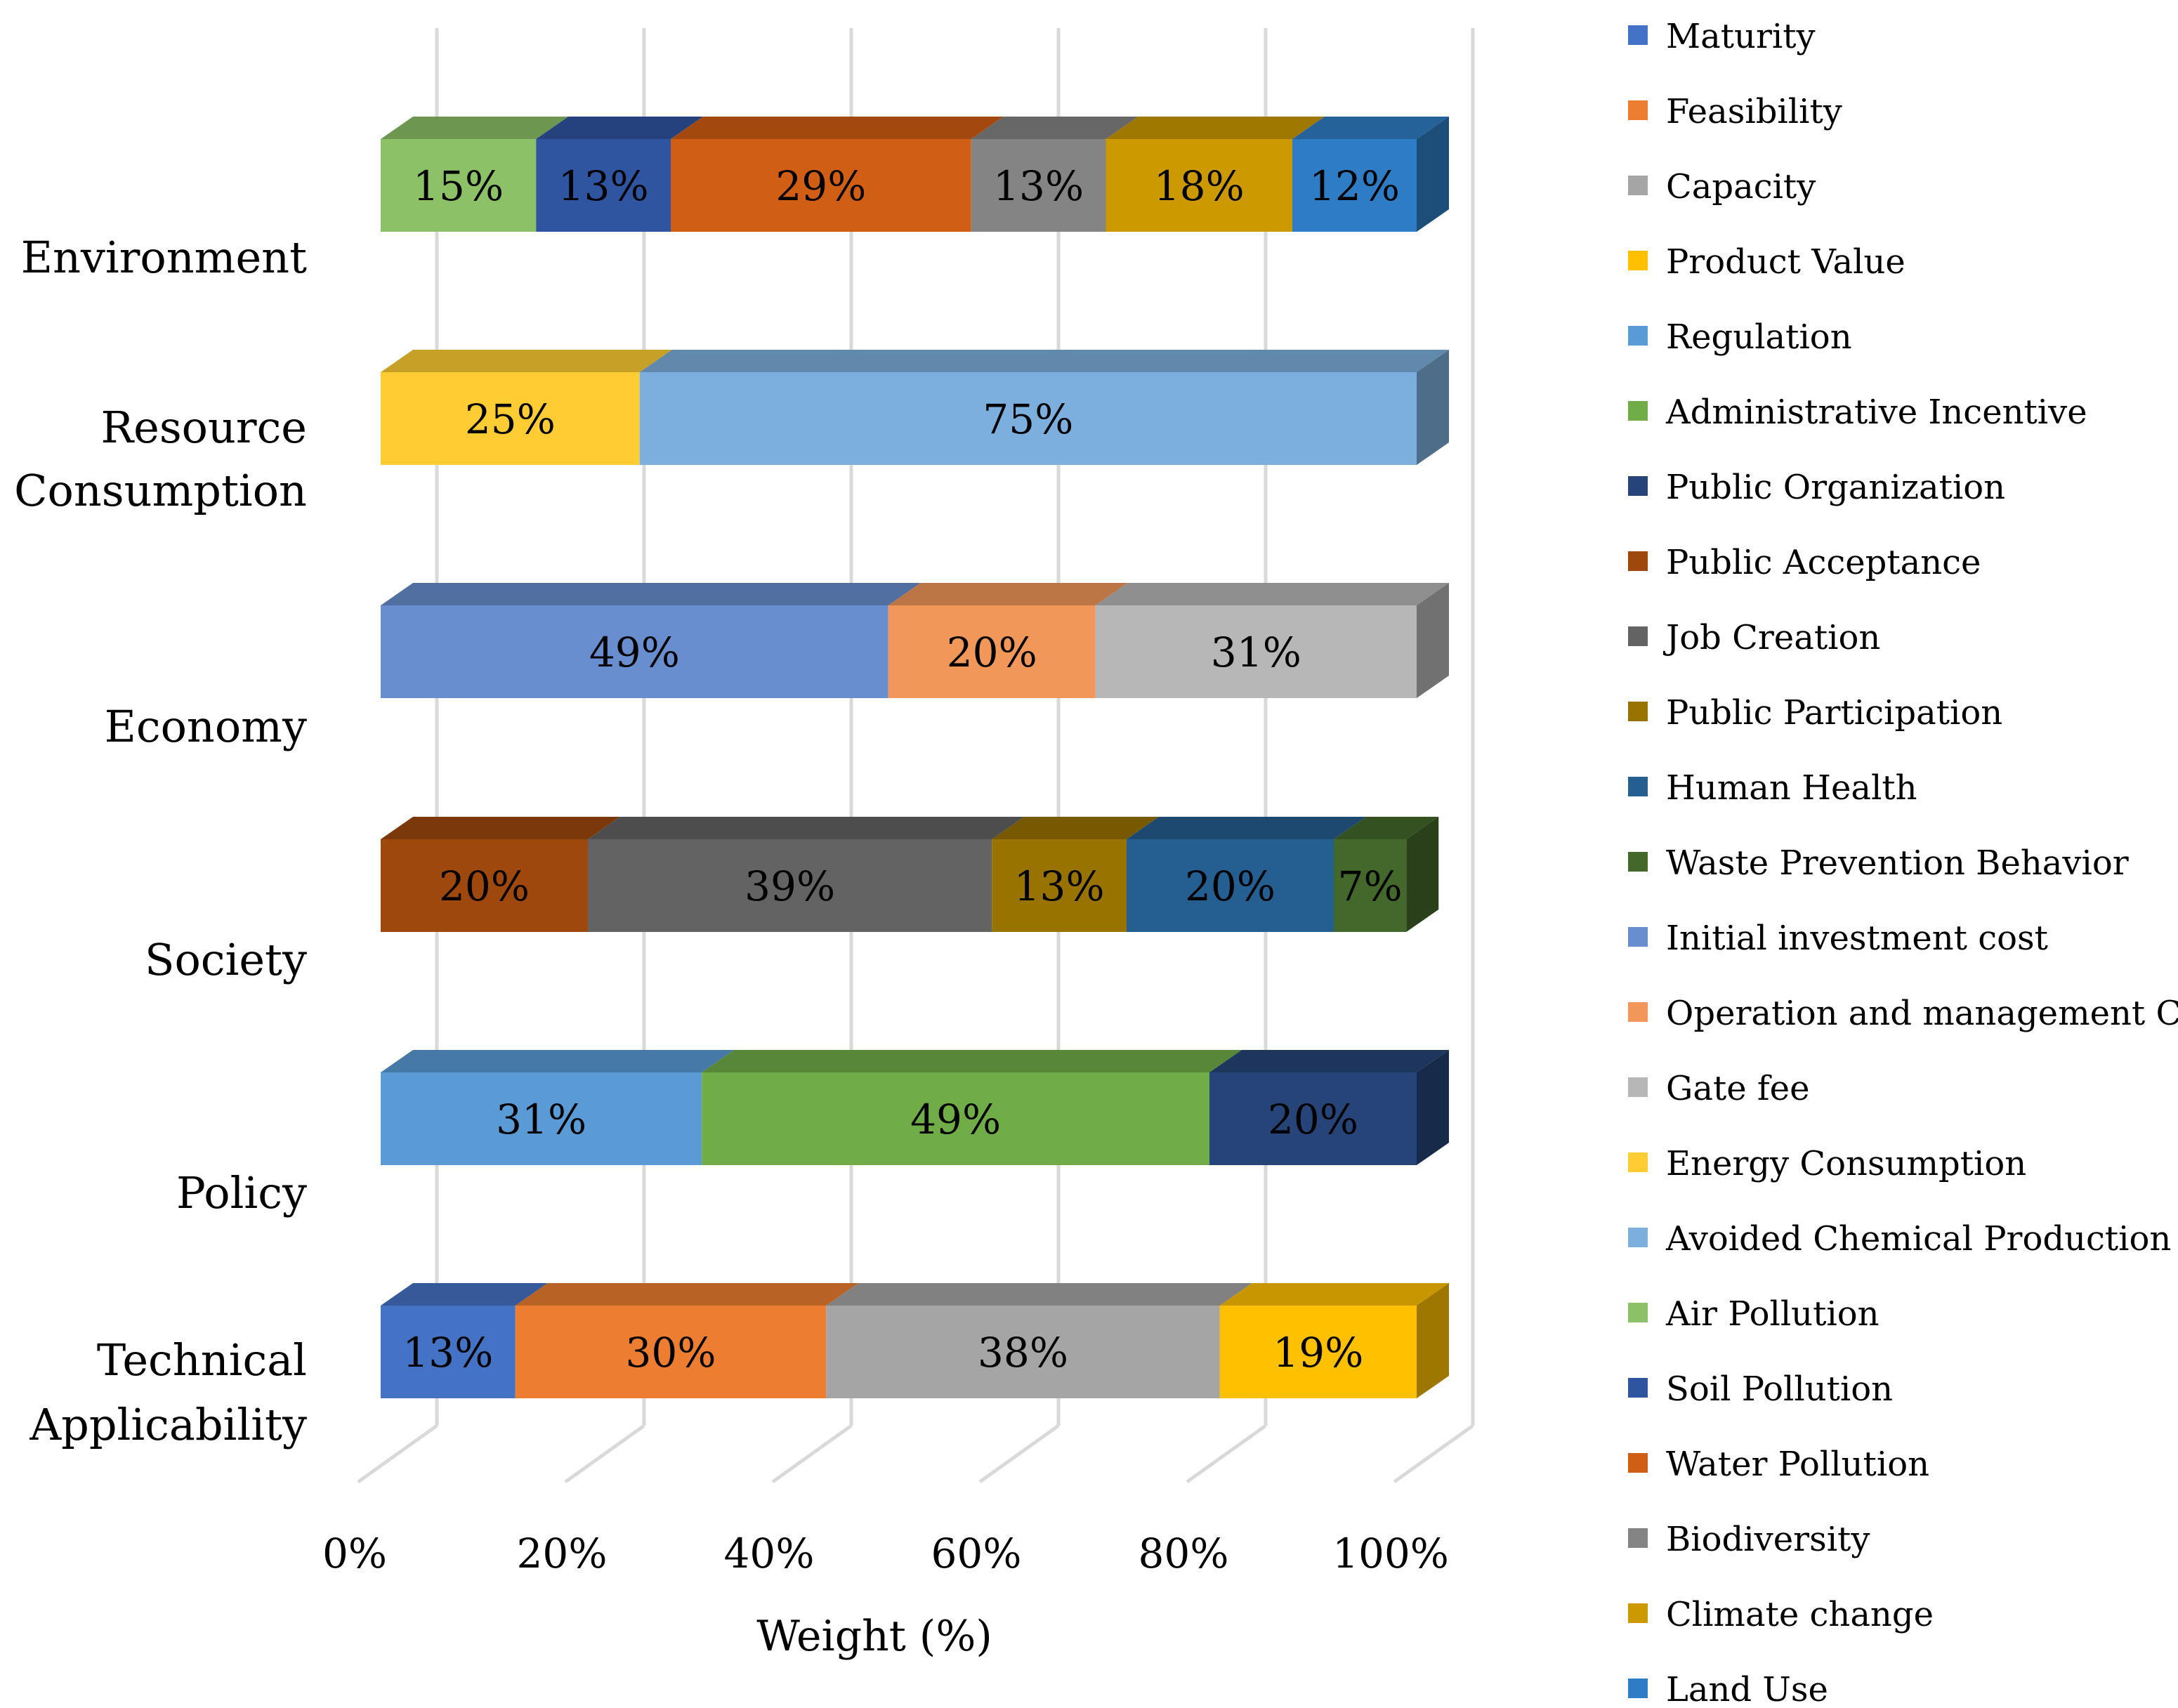  I want to click on value-label: 30%, so click(671, 1353).